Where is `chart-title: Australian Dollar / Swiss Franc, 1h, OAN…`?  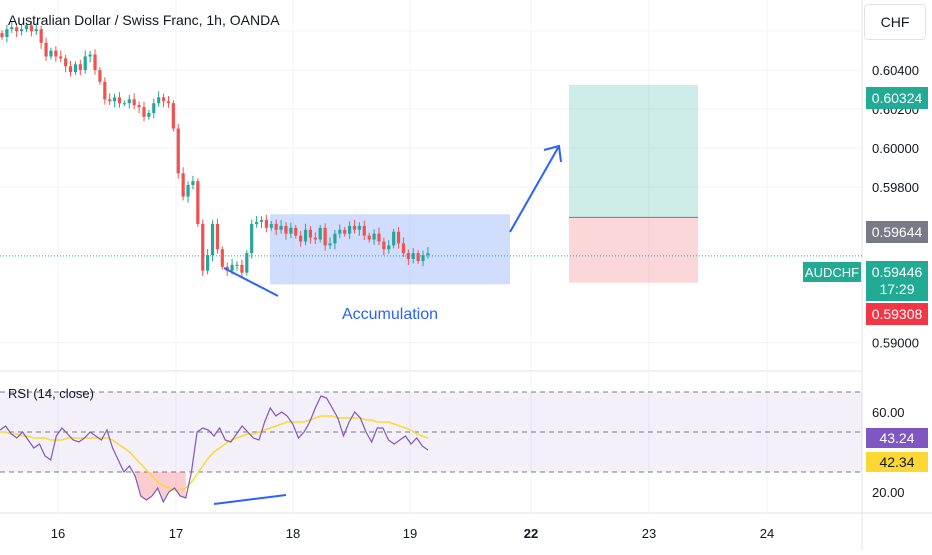 chart-title: Australian Dollar / Swiss Franc, 1h, OAN… is located at coordinates (144, 20).